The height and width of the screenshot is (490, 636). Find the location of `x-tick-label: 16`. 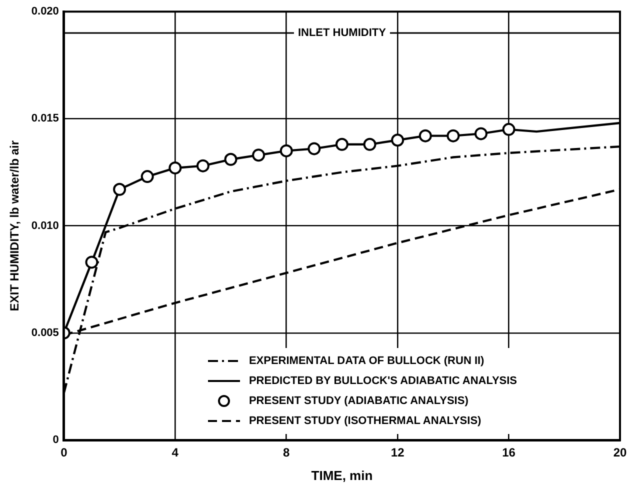

x-tick-label: 16 is located at coordinates (509, 453).